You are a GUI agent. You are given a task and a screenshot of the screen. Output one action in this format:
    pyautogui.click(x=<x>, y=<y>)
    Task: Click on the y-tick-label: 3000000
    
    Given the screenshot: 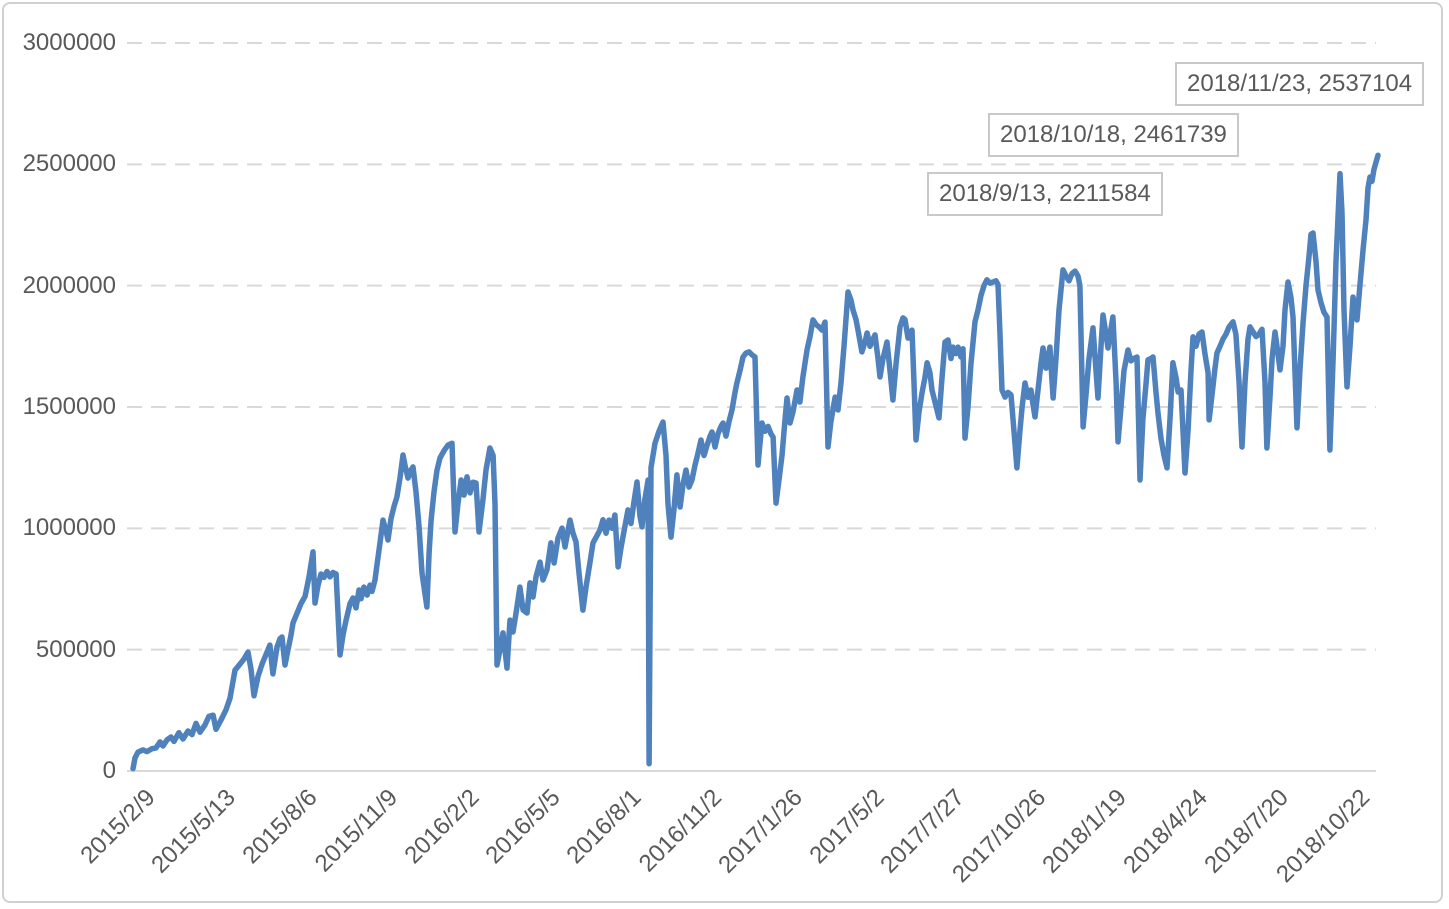 What is the action you would take?
    pyautogui.click(x=69, y=42)
    